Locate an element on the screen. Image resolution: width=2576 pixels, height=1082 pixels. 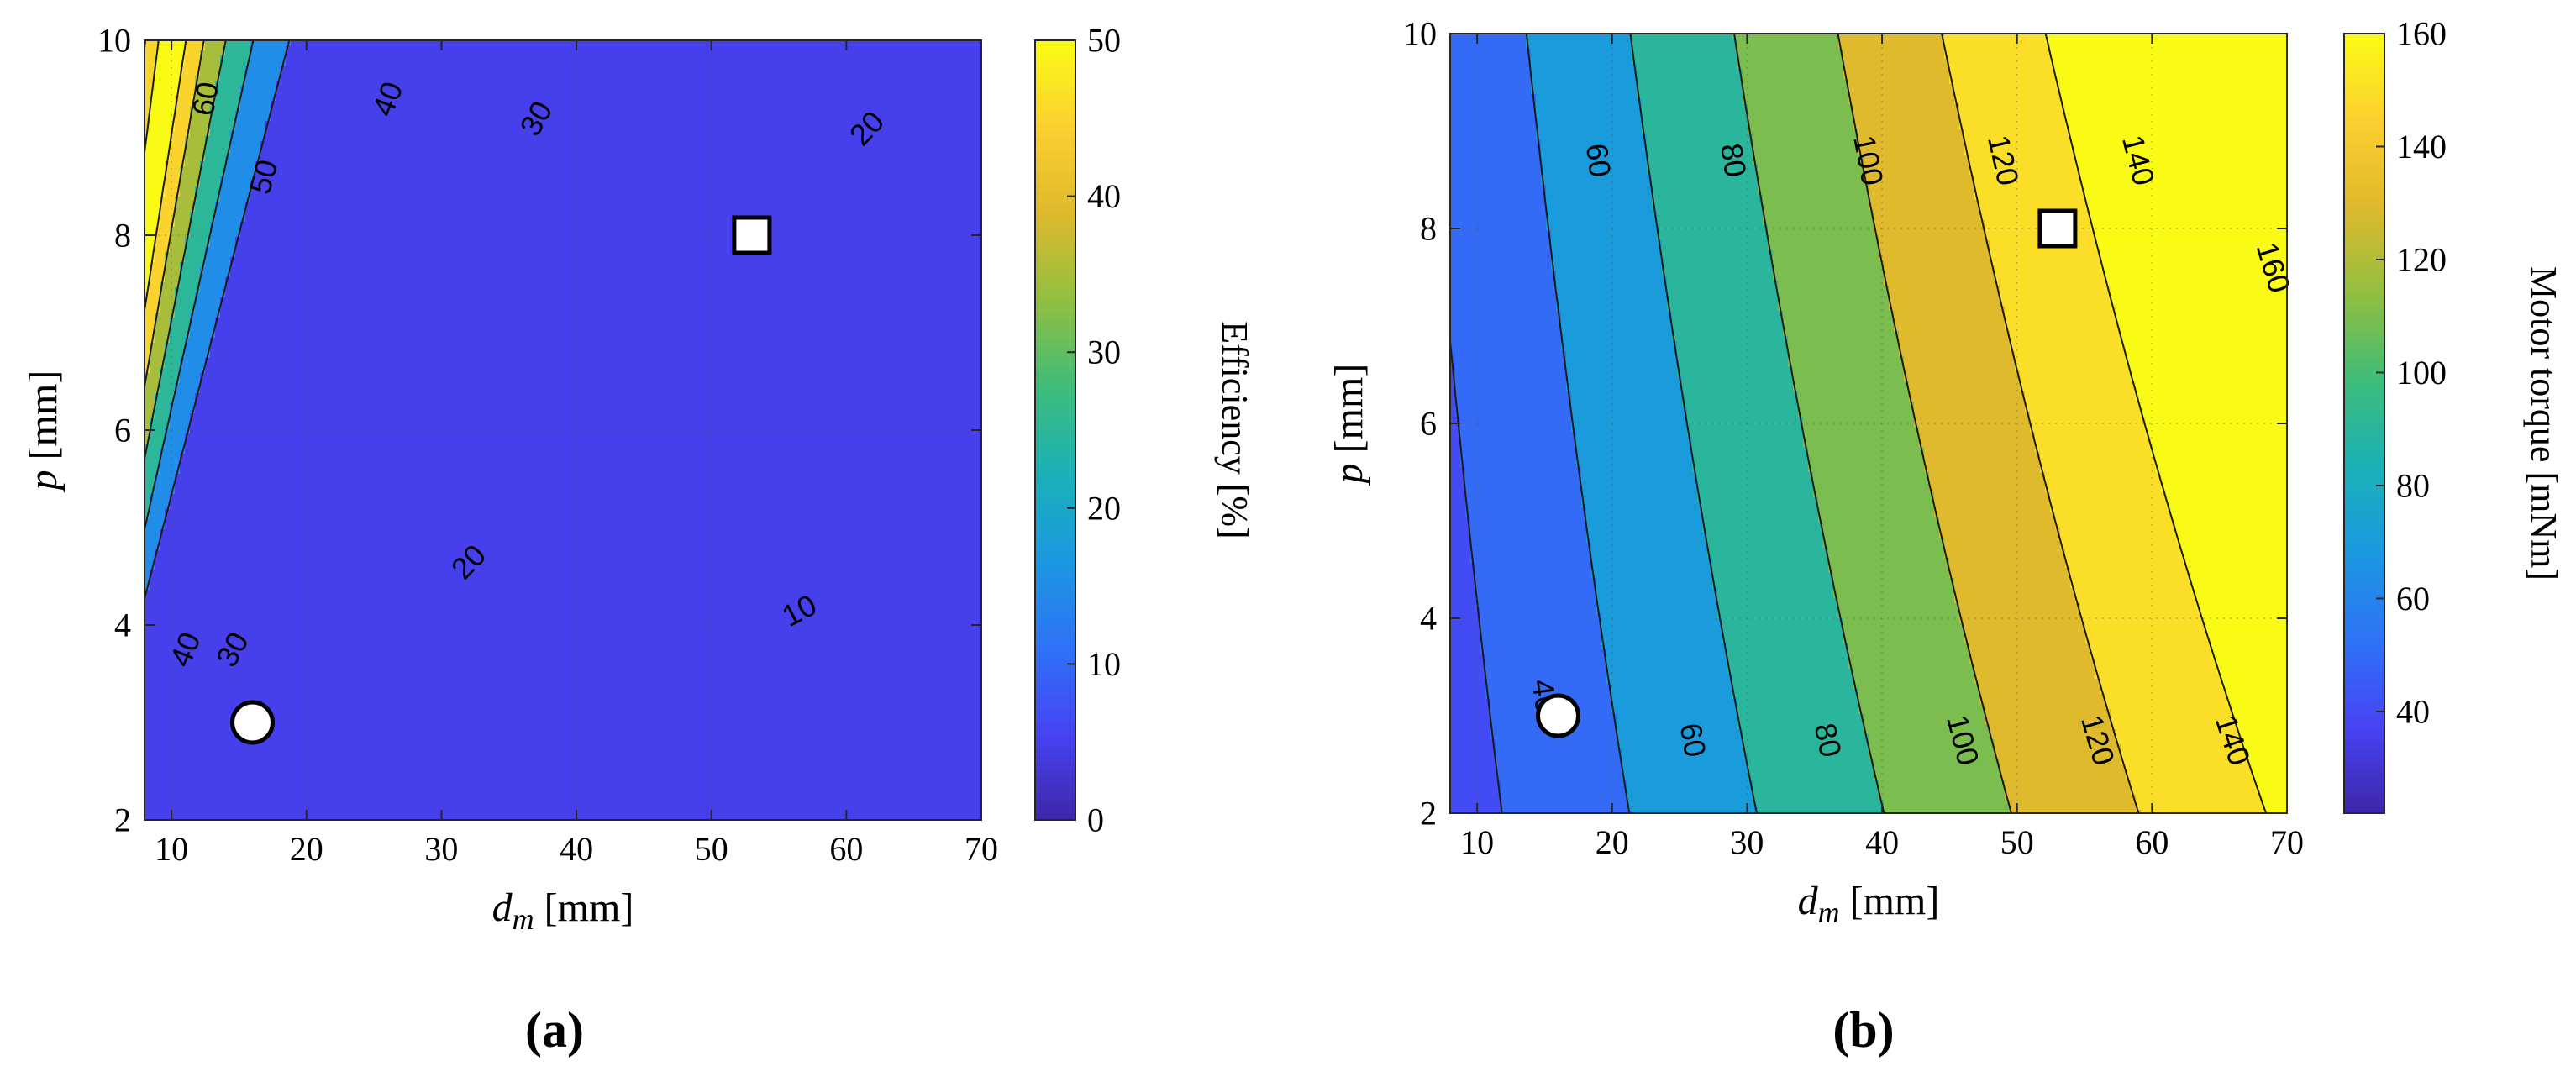
y-tick-label: 4 is located at coordinates (122, 625).